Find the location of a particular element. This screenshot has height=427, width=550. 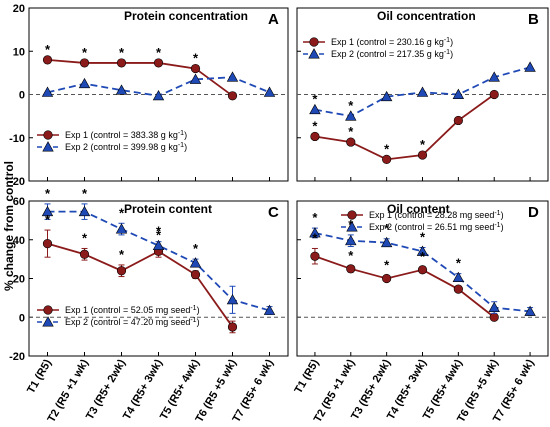

panel-title: Protein concentration is located at coordinates (186, 16).